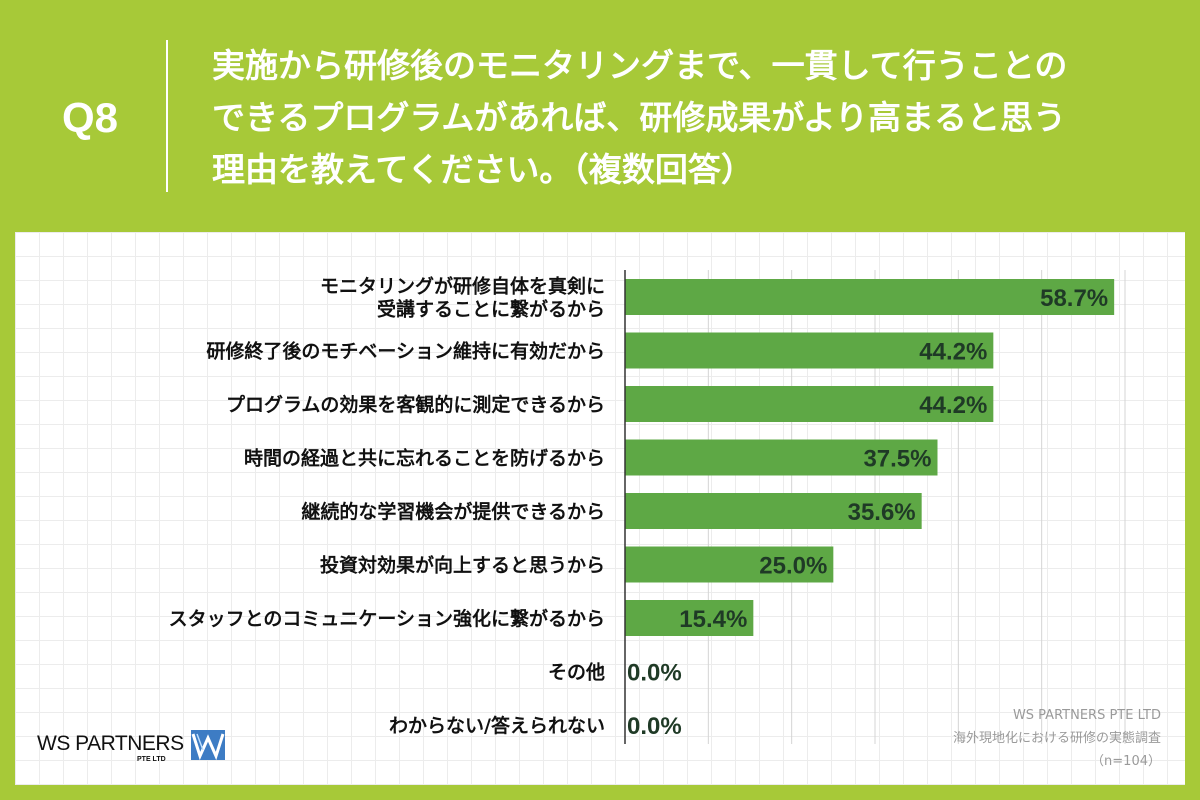 This screenshot has width=1200, height=800. I want to click on logo-subtext: PTE LTD, so click(151, 759).